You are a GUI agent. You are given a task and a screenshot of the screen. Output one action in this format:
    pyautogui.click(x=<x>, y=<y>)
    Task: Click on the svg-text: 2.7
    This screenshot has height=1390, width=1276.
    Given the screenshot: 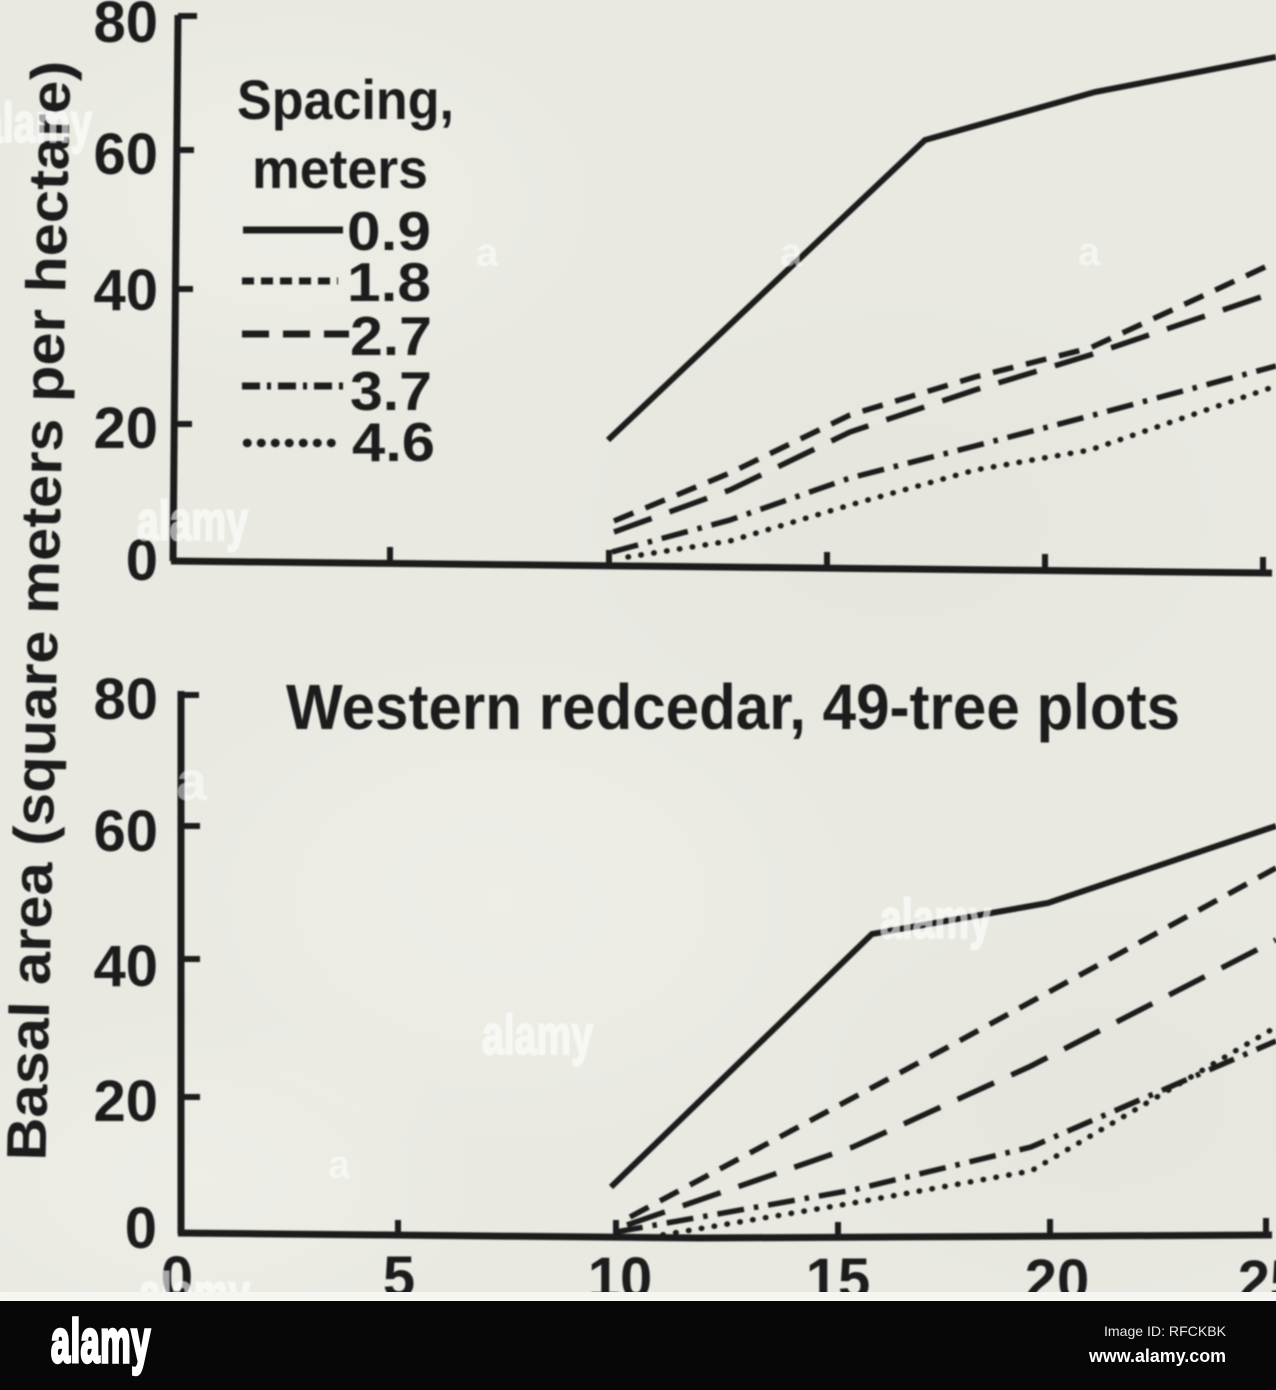 What is the action you would take?
    pyautogui.click(x=391, y=336)
    